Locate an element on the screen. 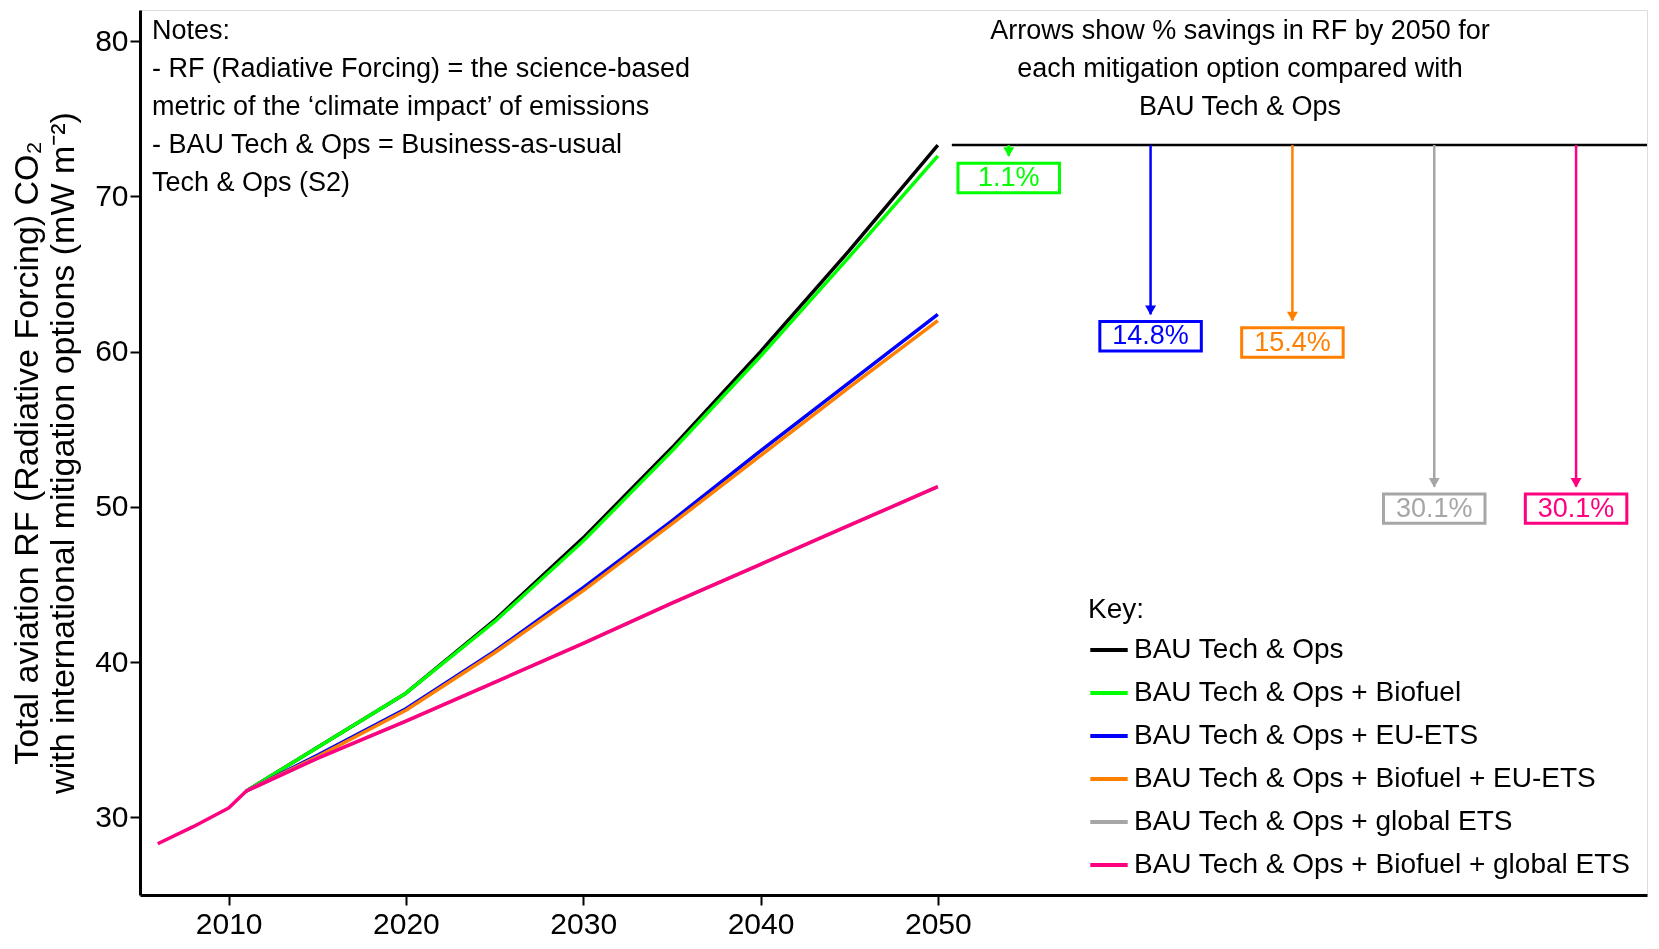 This screenshot has width=1659, height=949. annotation: 1.1% is located at coordinates (1008, 176).